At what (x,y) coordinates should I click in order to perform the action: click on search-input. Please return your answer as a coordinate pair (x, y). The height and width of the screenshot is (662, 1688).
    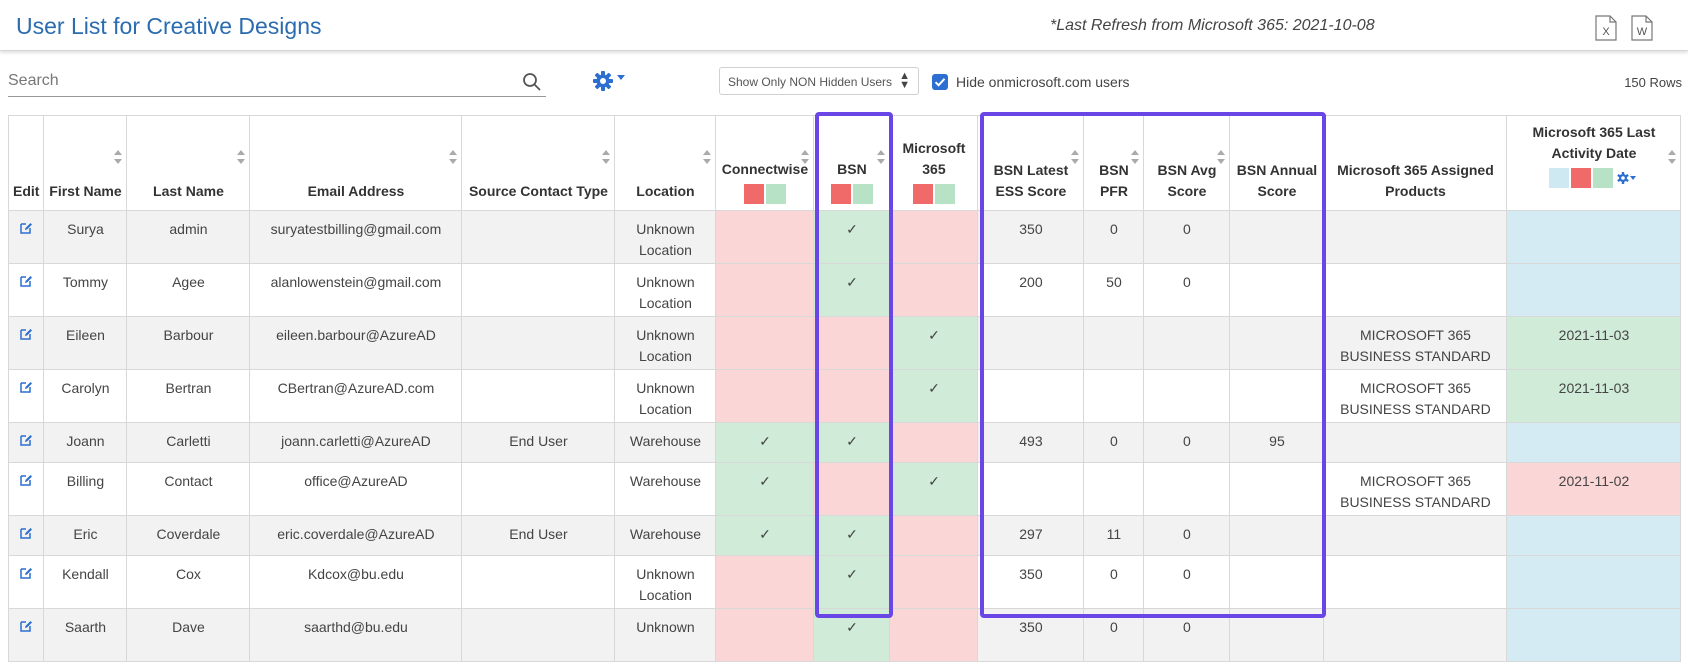
    Looking at the image, I should click on (258, 81).